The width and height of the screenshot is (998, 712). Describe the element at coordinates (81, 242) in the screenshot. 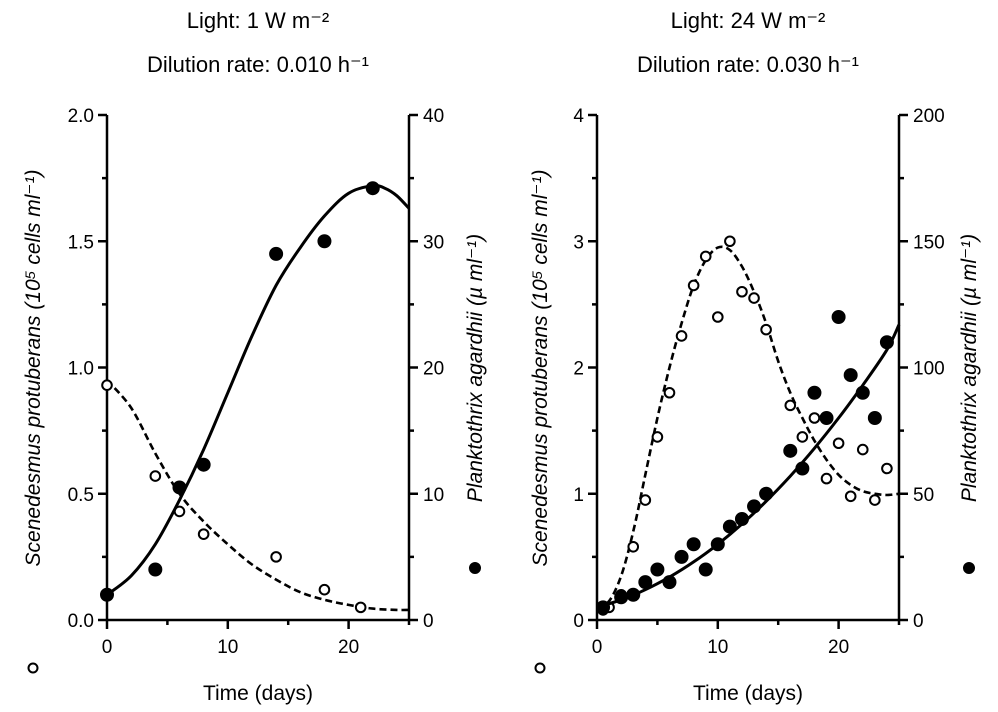

I see `left-y-tick-label: 1.5` at that location.